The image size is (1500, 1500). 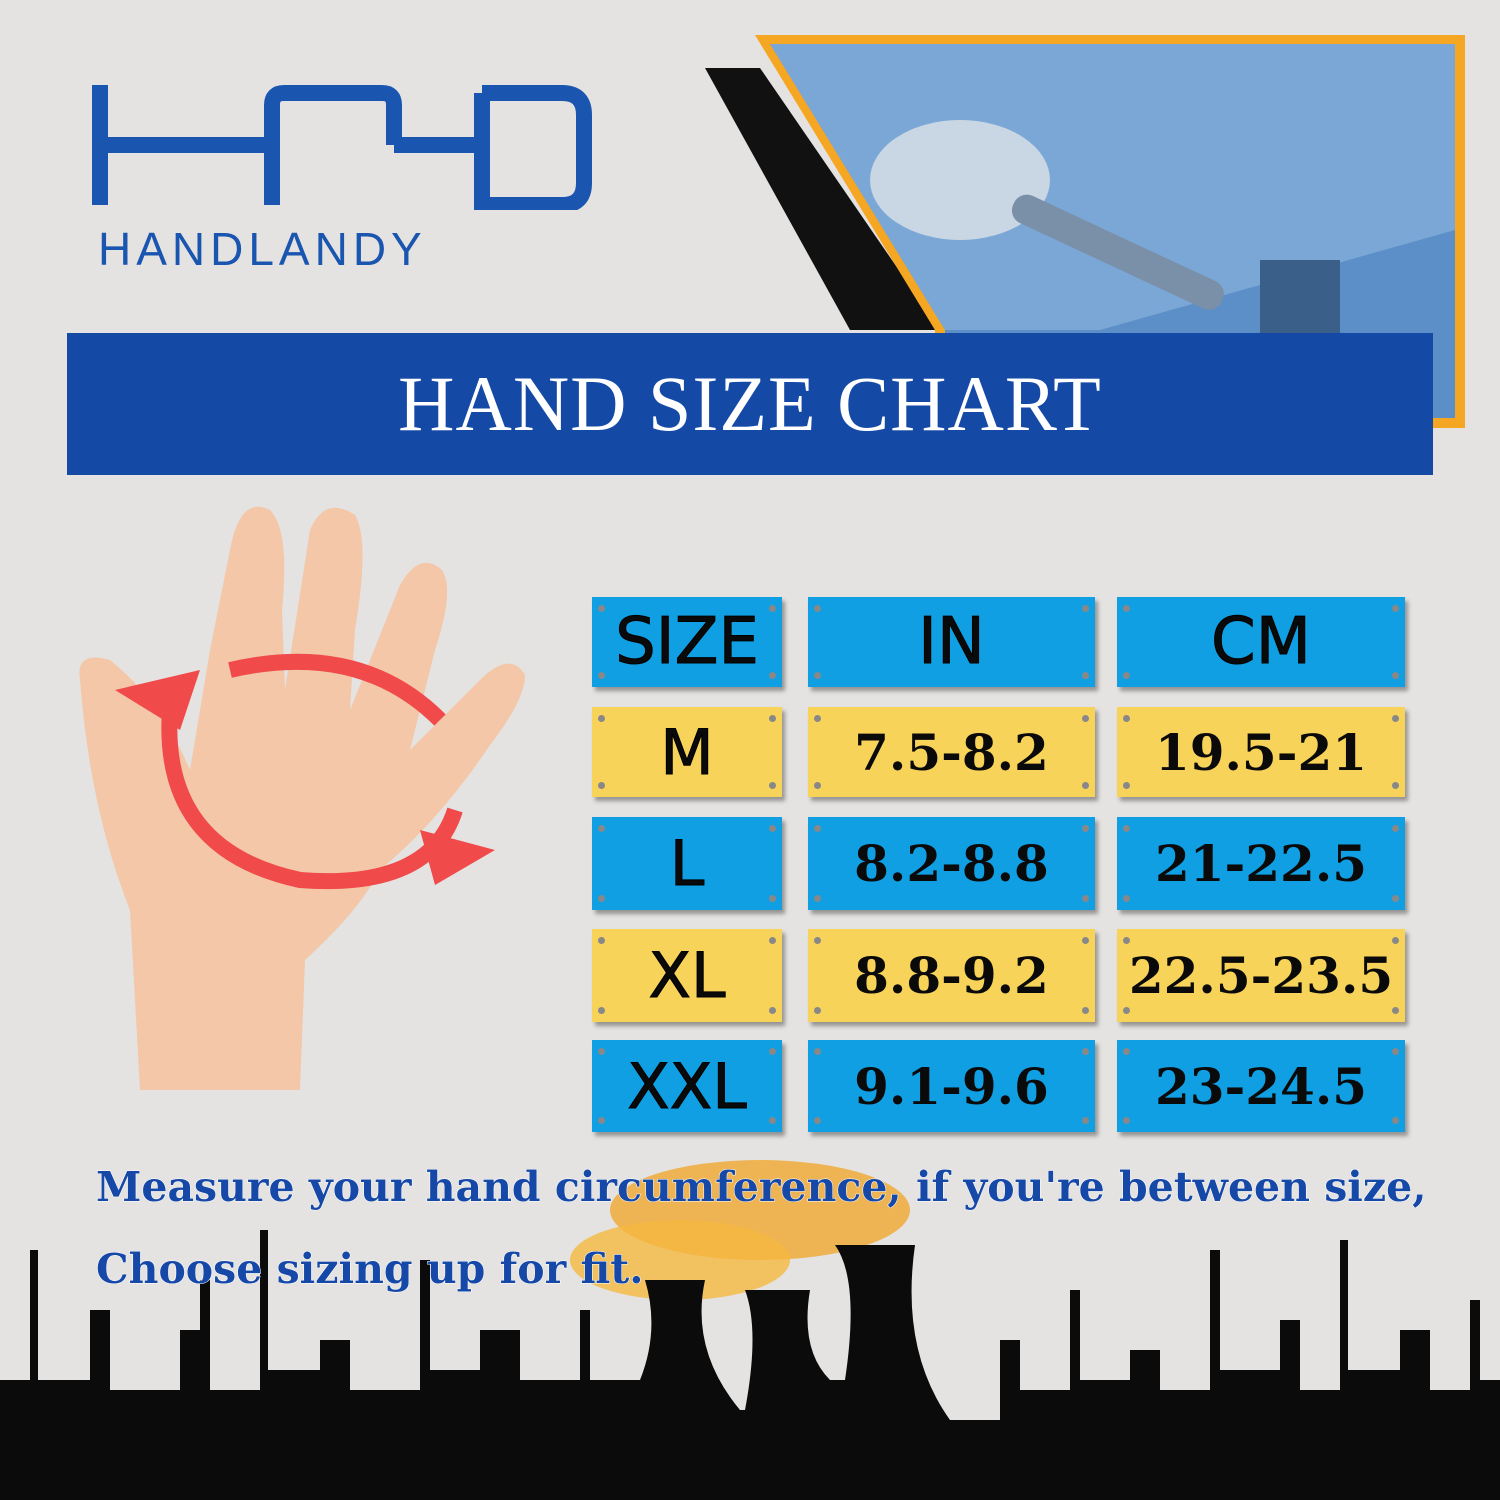 I want to click on size-cell: M, so click(x=687, y=752).